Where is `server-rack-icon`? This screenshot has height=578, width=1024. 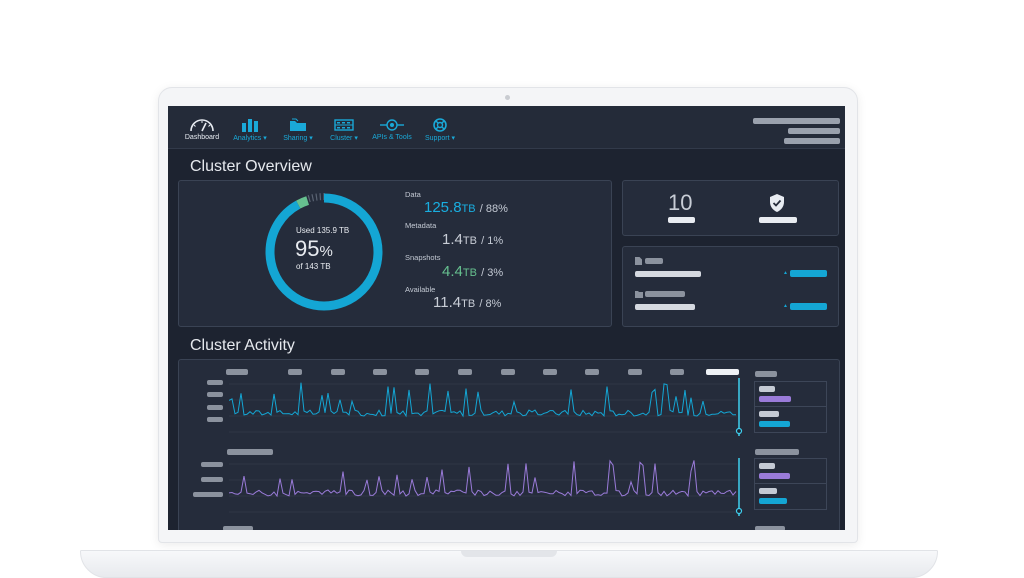 server-rack-icon is located at coordinates (344, 125).